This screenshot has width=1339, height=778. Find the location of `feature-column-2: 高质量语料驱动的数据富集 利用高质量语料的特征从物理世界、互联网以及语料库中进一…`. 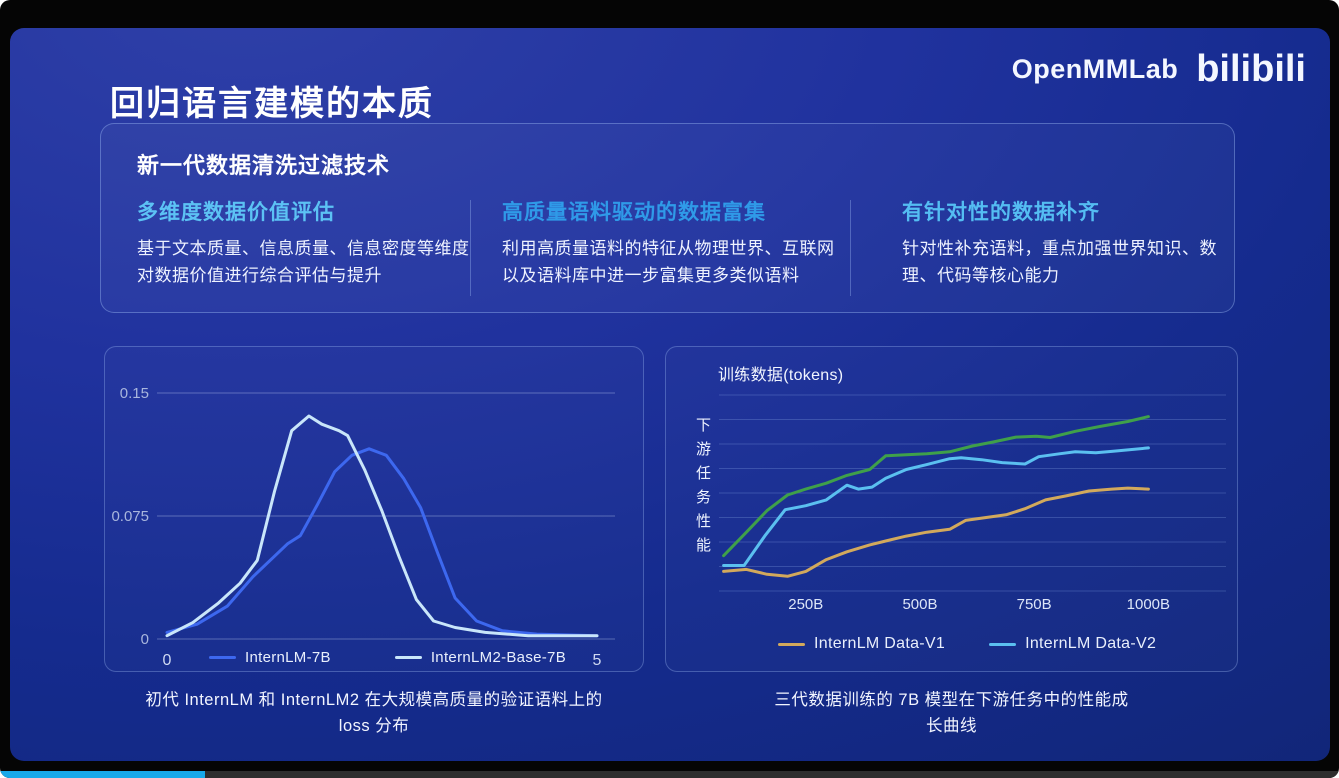

feature-column-2: 高质量语料驱动的数据富集 利用高质量语料的特征从物理世界、互联网以及语料库中进一… is located at coordinates (660, 246).